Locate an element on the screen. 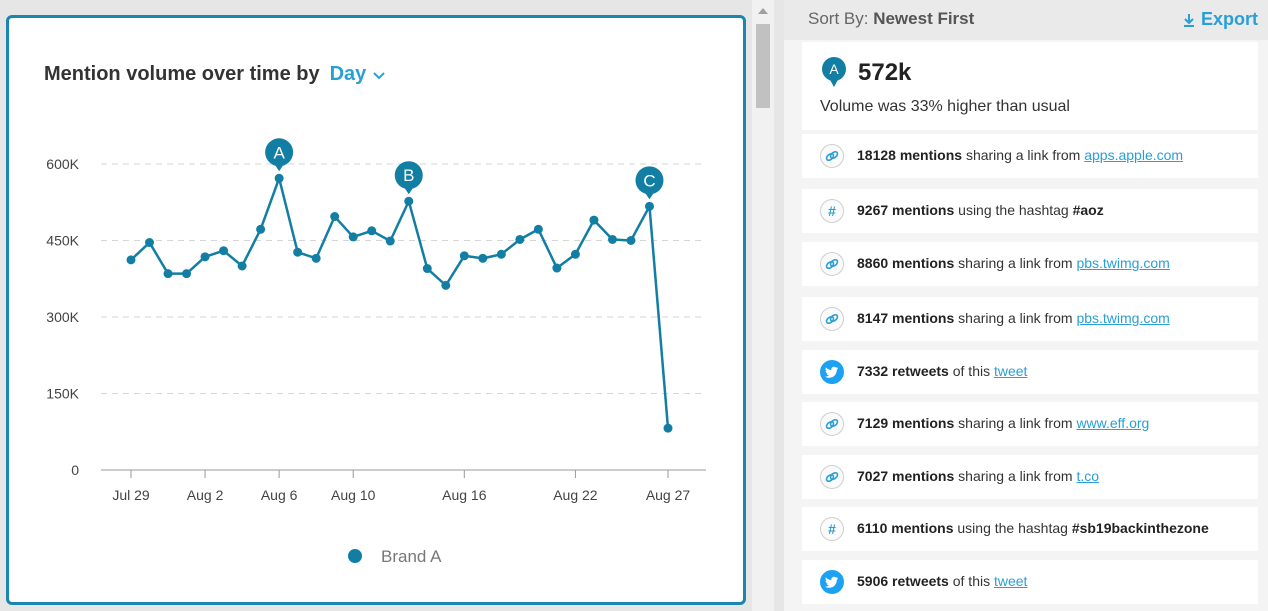 The height and width of the screenshot is (611, 1268). annotation-marker-a is located at coordinates (279, 152).